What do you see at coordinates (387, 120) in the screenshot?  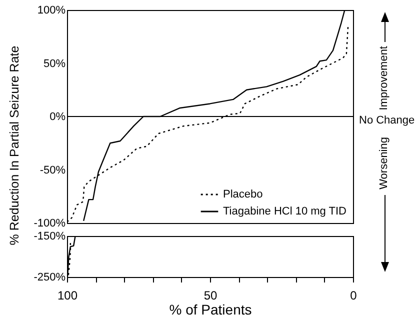 I see `ref-line-label: No Change` at bounding box center [387, 120].